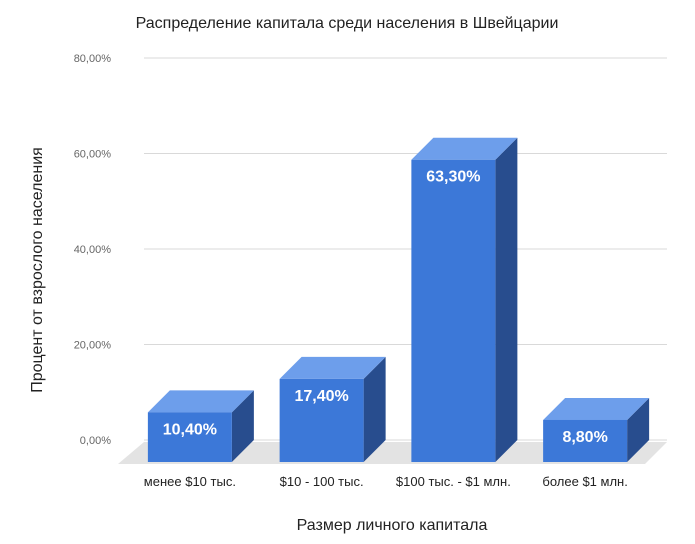 Image resolution: width=695 pixels, height=544 pixels. What do you see at coordinates (190, 429) in the screenshot?
I see `bar-data-label: 10,40%` at bounding box center [190, 429].